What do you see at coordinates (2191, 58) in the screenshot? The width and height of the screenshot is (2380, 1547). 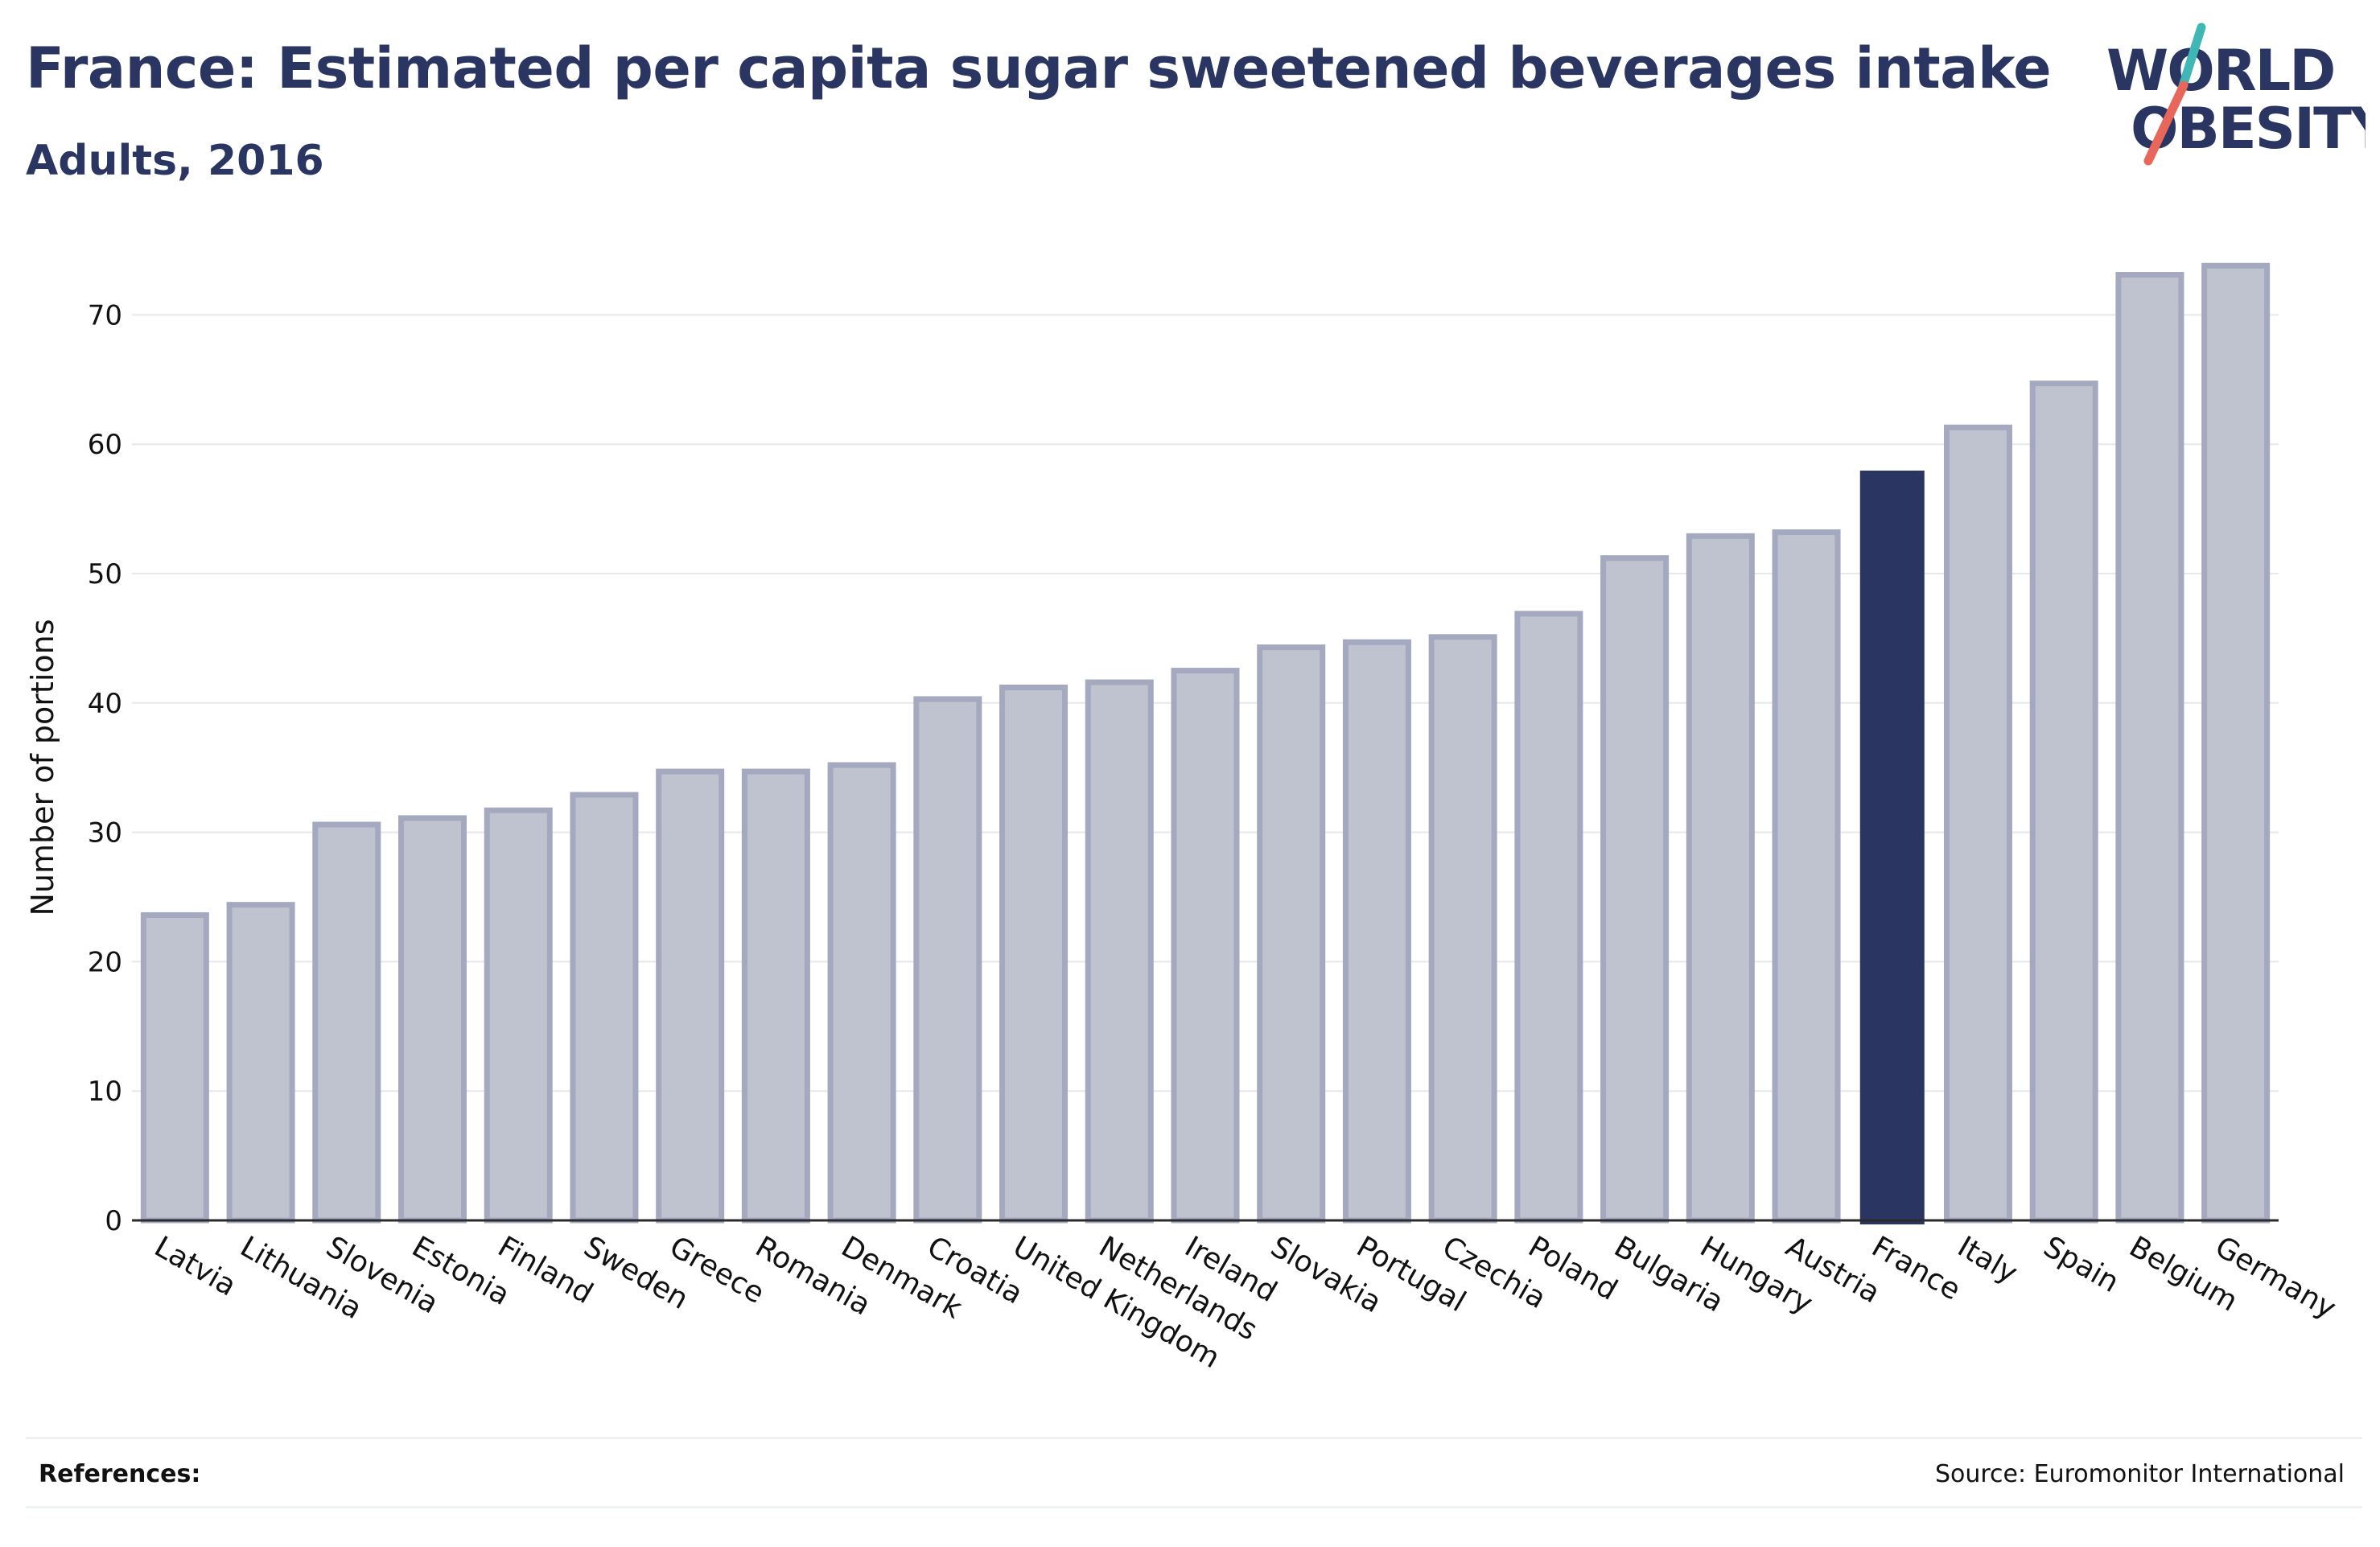 I see `logo-slash-teal` at bounding box center [2191, 58].